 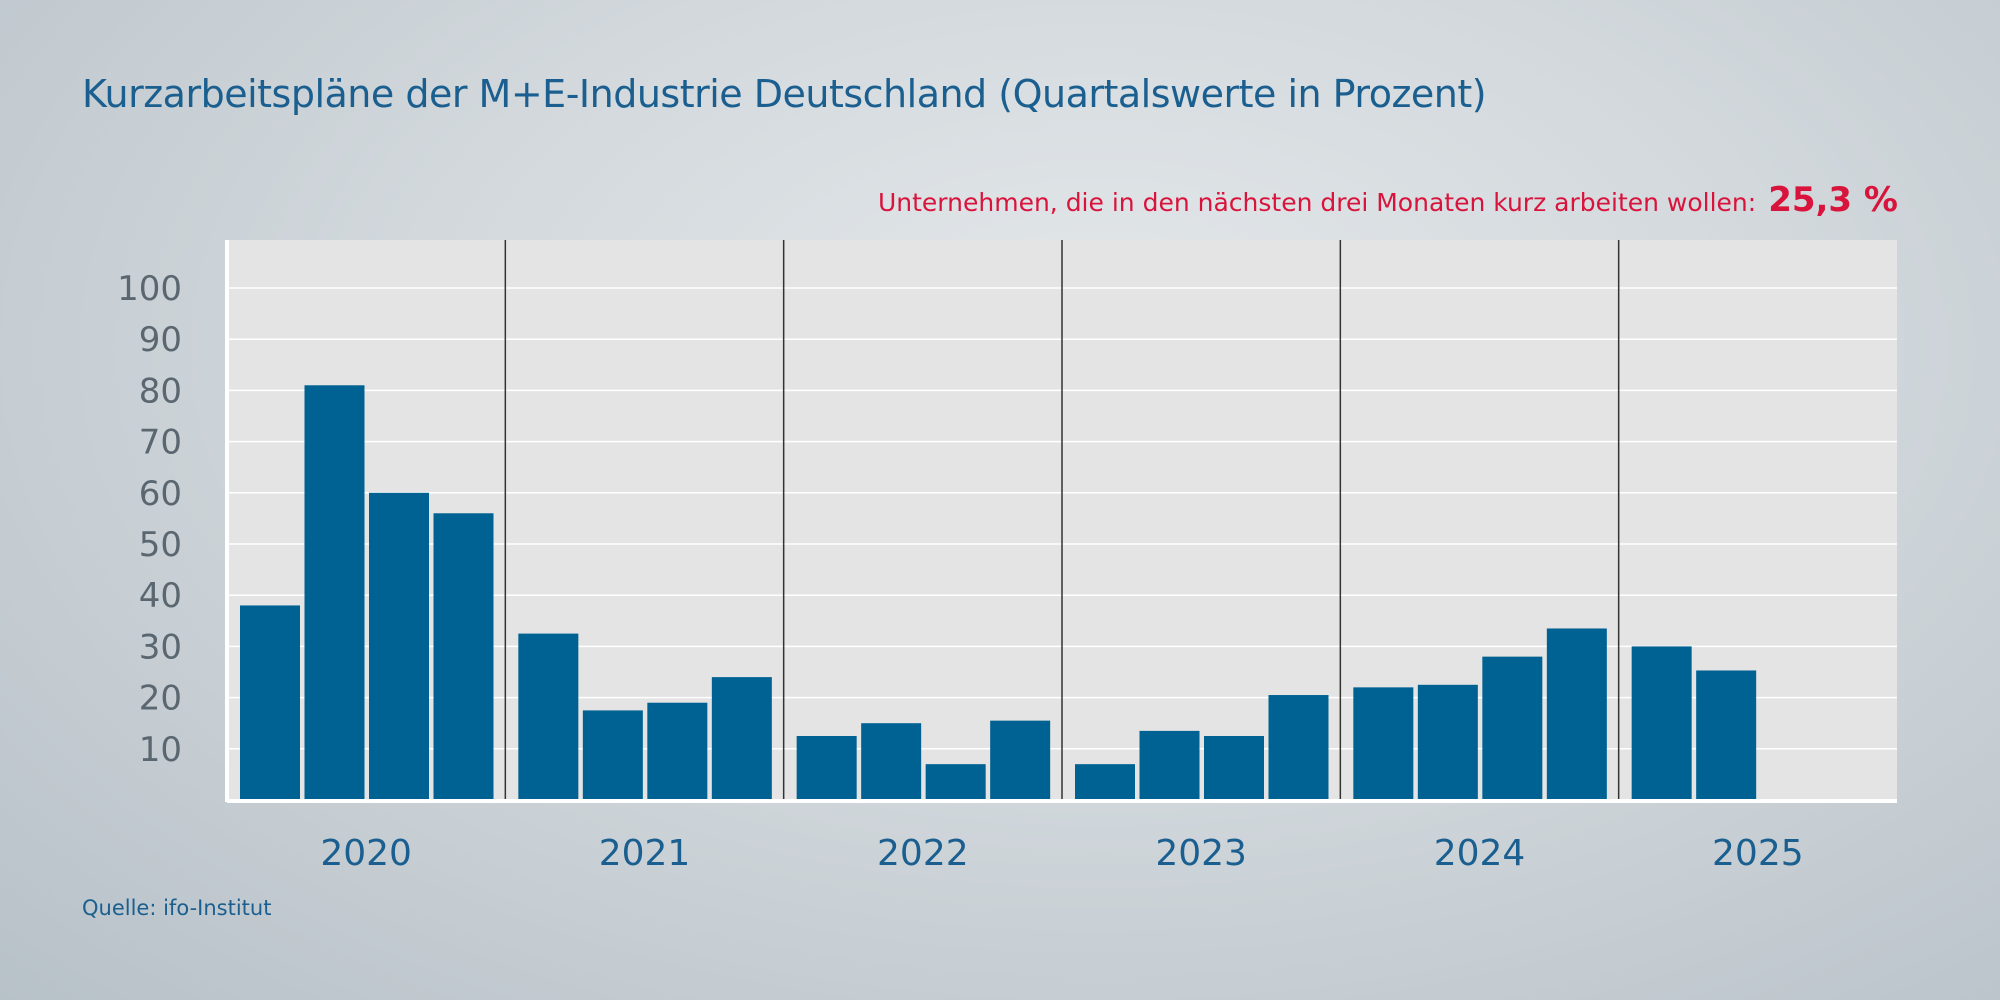 What do you see at coordinates (923, 853) in the screenshot?
I see `x-category-label: 2022` at bounding box center [923, 853].